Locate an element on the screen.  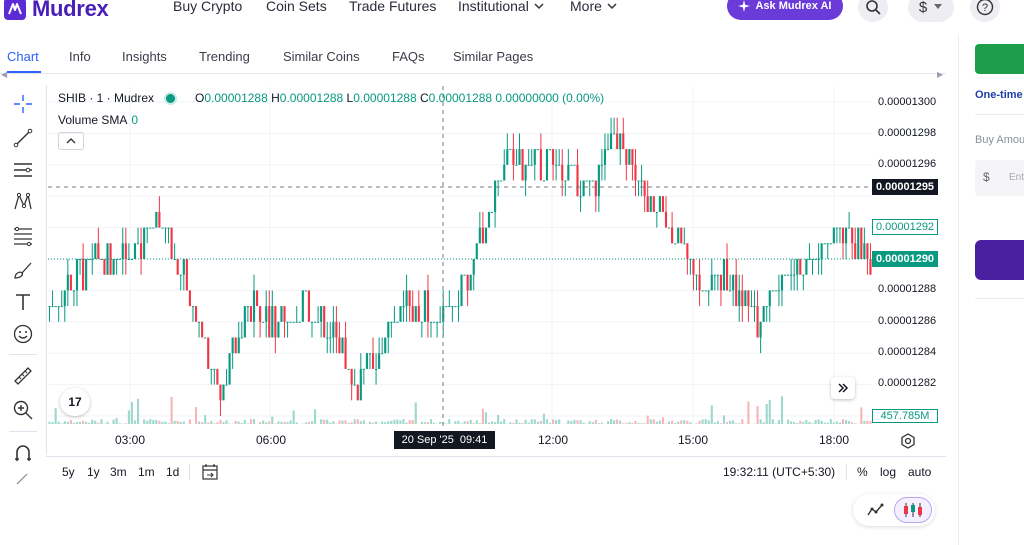
nav-coin-sets: Coin Sets is located at coordinates (296, 7).